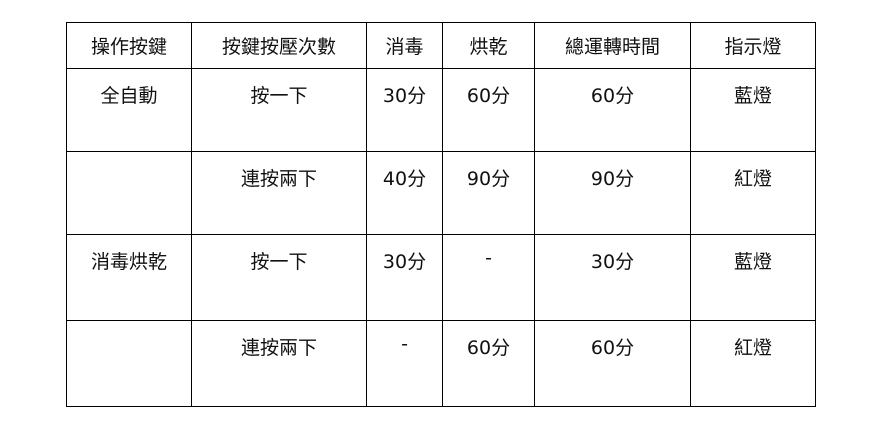 The image size is (872, 428). Describe the element at coordinates (129, 277) in the screenshot. I see `cell: 消毒烘乾` at that location.